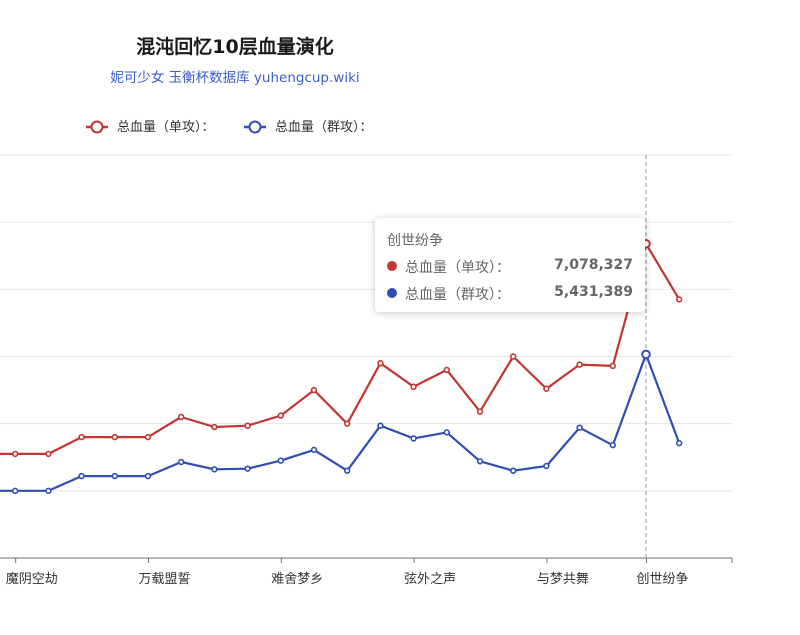  I want to click on chart-title: 混沌回忆10层血量演化, so click(235, 47).